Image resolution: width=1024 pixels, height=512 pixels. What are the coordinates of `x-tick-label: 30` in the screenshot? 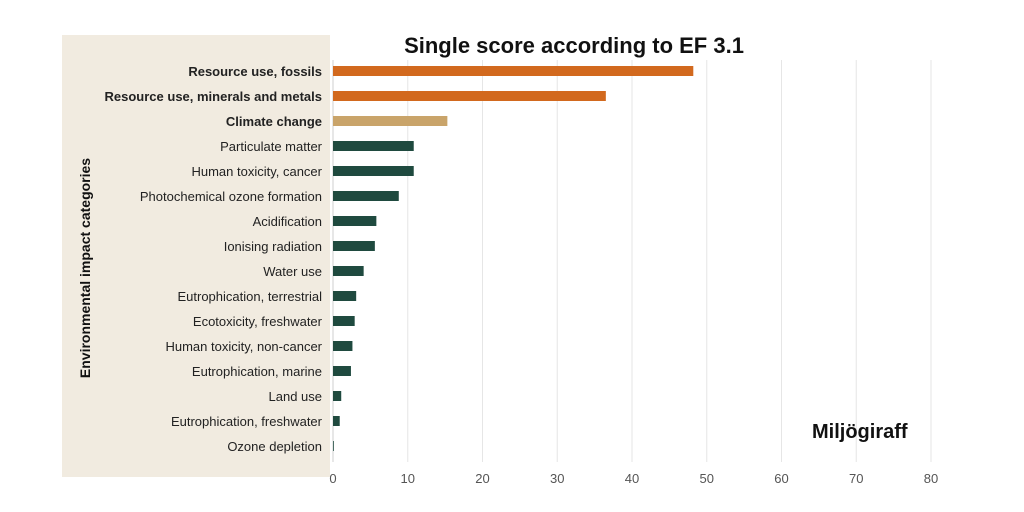 It's located at (557, 478).